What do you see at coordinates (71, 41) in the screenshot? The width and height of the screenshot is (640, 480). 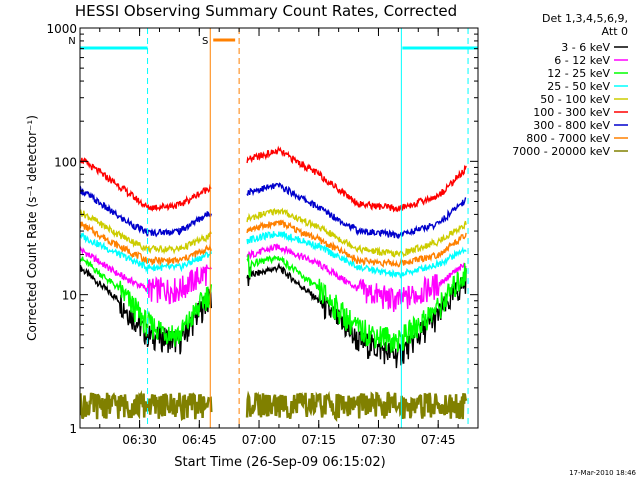 I see `flag-N-label: N` at bounding box center [71, 41].